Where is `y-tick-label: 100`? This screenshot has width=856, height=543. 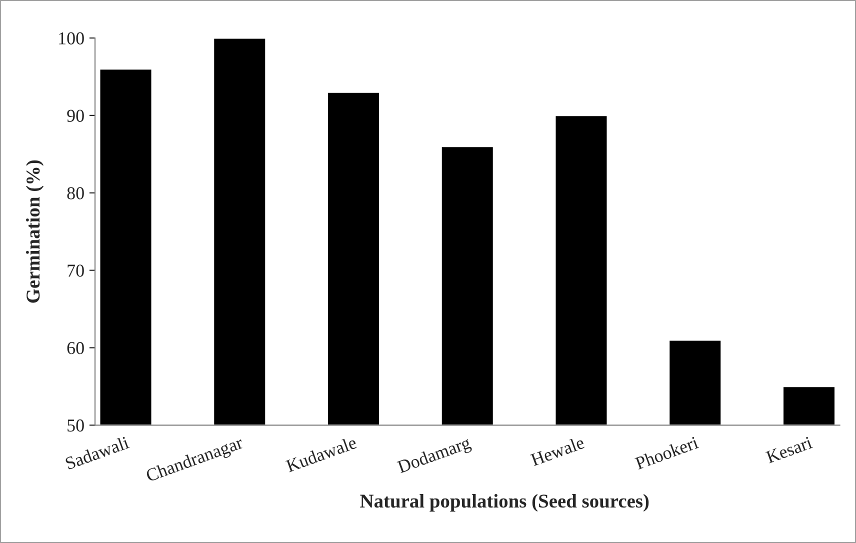
y-tick-label: 100 is located at coordinates (71, 38).